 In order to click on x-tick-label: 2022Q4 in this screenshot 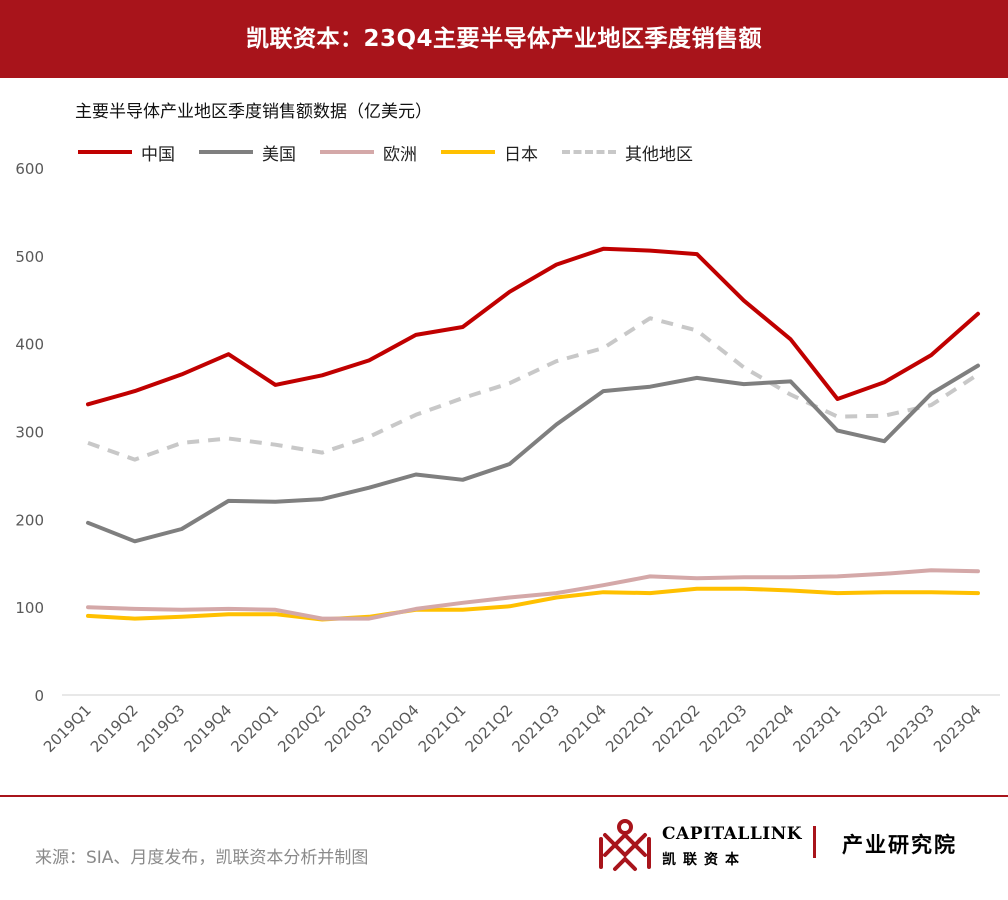, I will do `click(770, 728)`.